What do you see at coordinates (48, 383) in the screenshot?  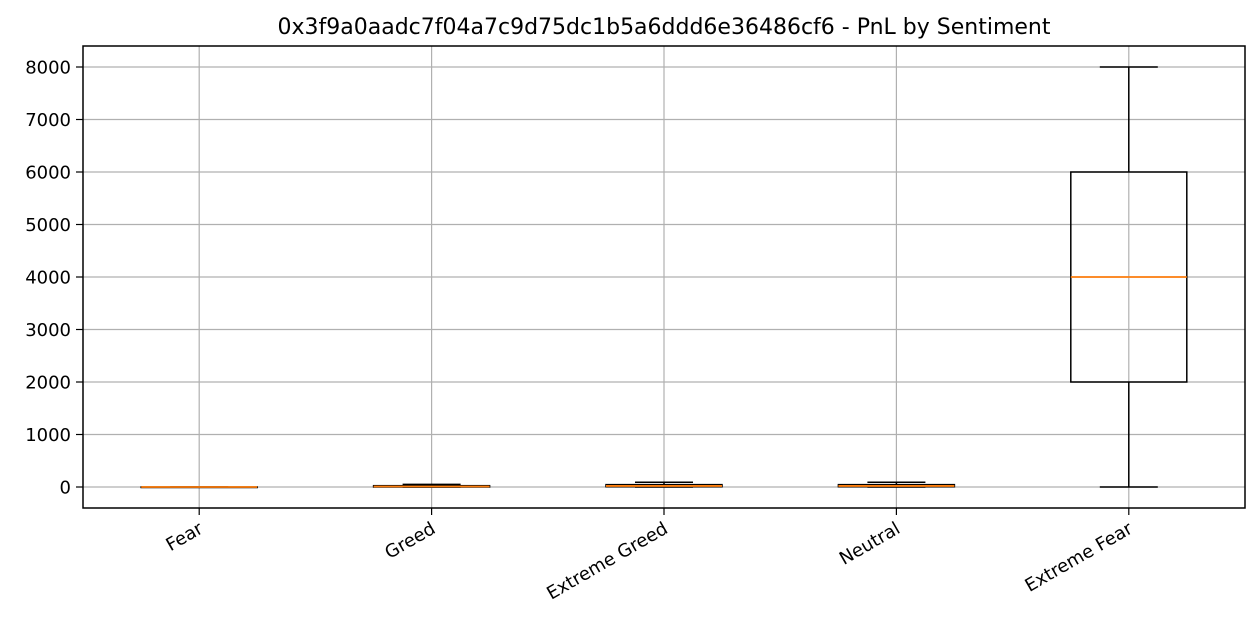 I see `y-tick-label: 2000` at bounding box center [48, 383].